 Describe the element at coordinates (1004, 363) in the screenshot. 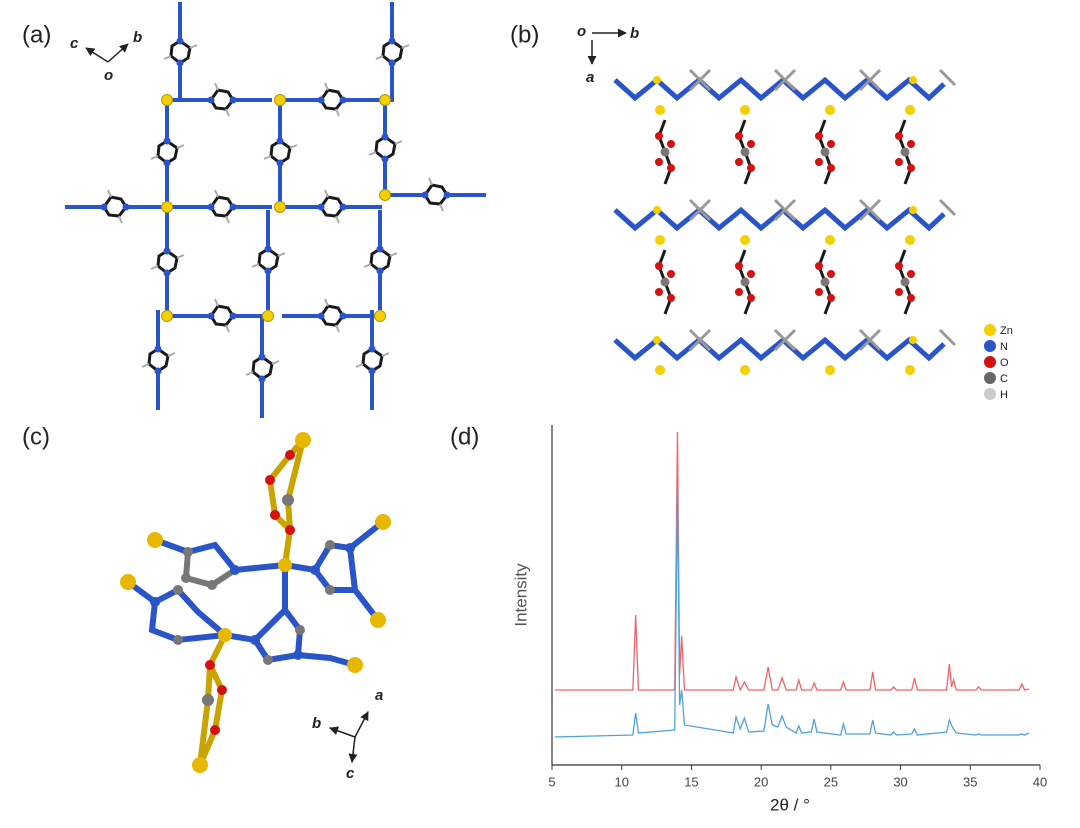

I see `legend-label: O` at that location.